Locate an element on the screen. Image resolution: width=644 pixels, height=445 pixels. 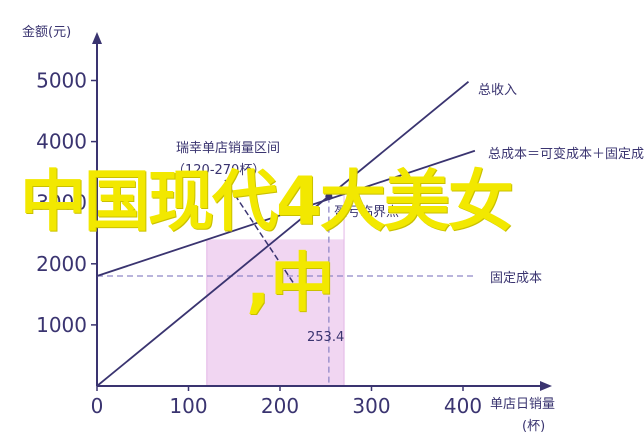
range-sublabel: （120-270杯） is located at coordinates (218, 170).